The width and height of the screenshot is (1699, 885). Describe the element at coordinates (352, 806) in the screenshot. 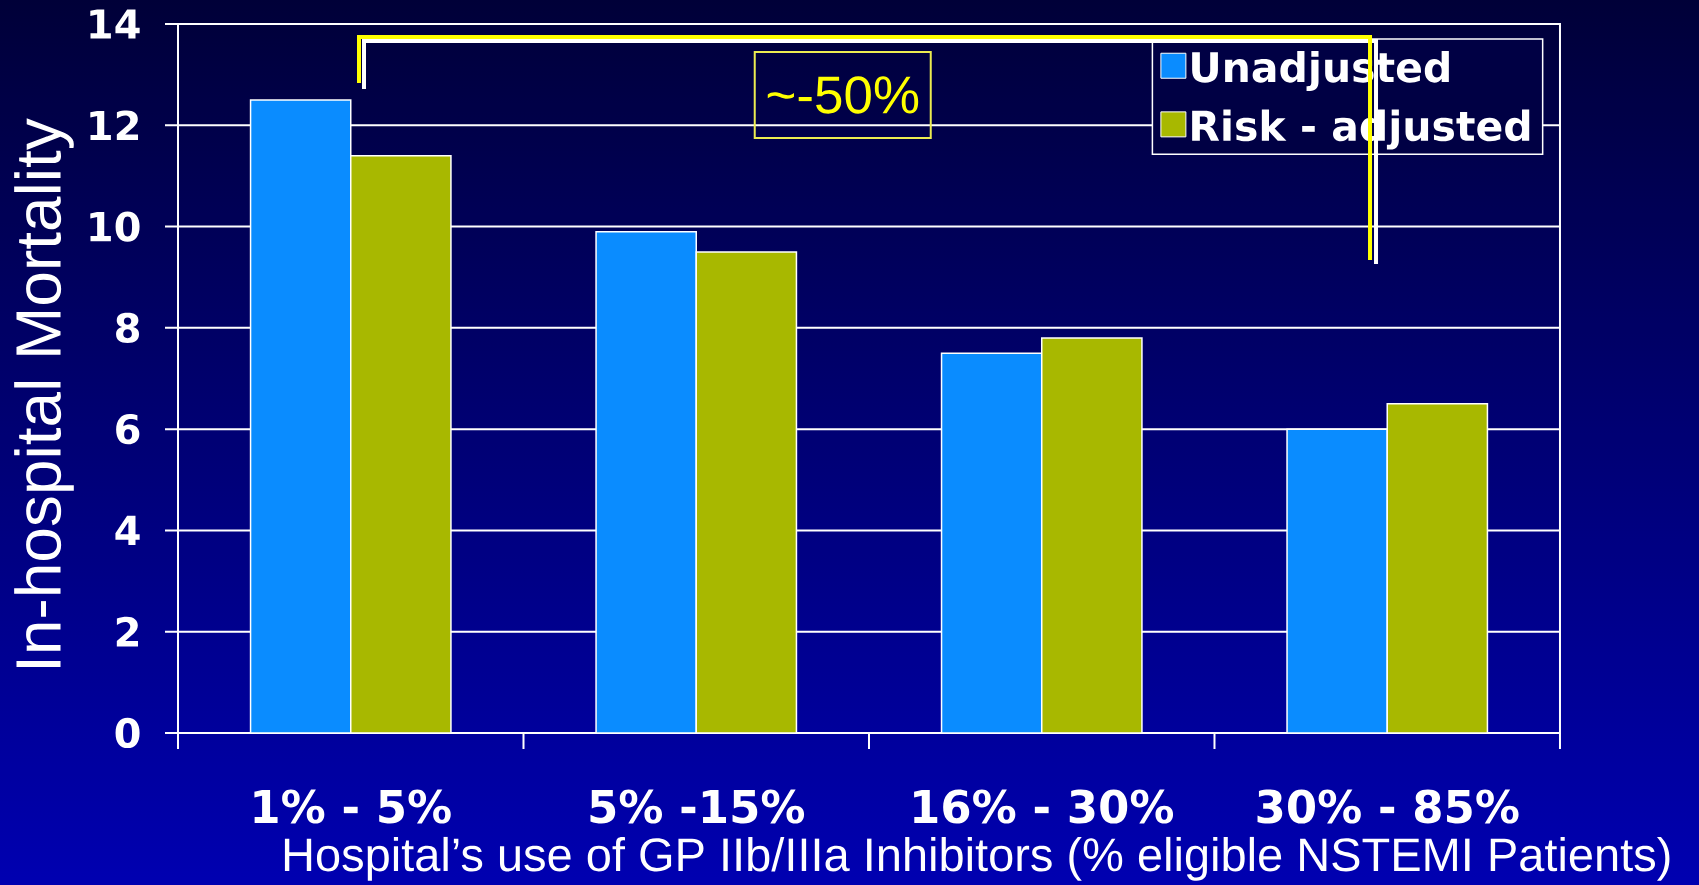

I see `x-tick-label: 1% - 5%` at that location.